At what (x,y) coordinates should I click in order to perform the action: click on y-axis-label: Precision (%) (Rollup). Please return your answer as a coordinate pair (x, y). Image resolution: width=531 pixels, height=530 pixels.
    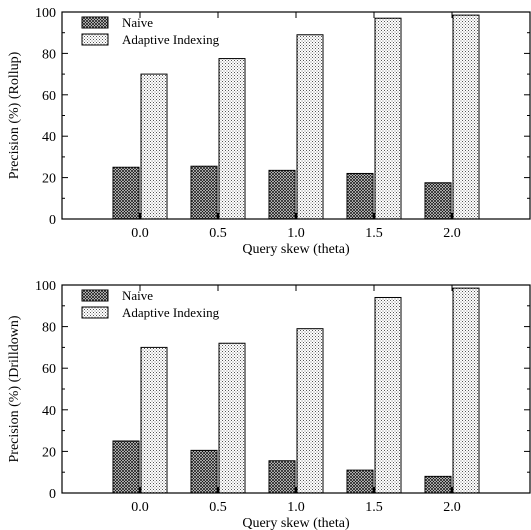
    Looking at the image, I should click on (14, 115).